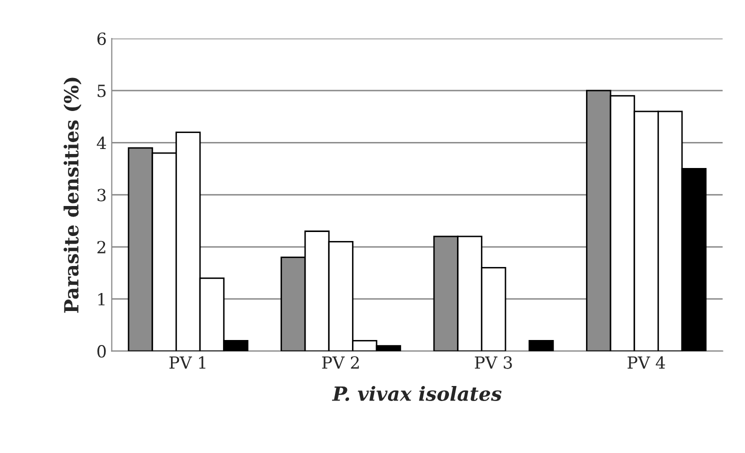  I want to click on x-tick-label: PV 4, so click(647, 362).